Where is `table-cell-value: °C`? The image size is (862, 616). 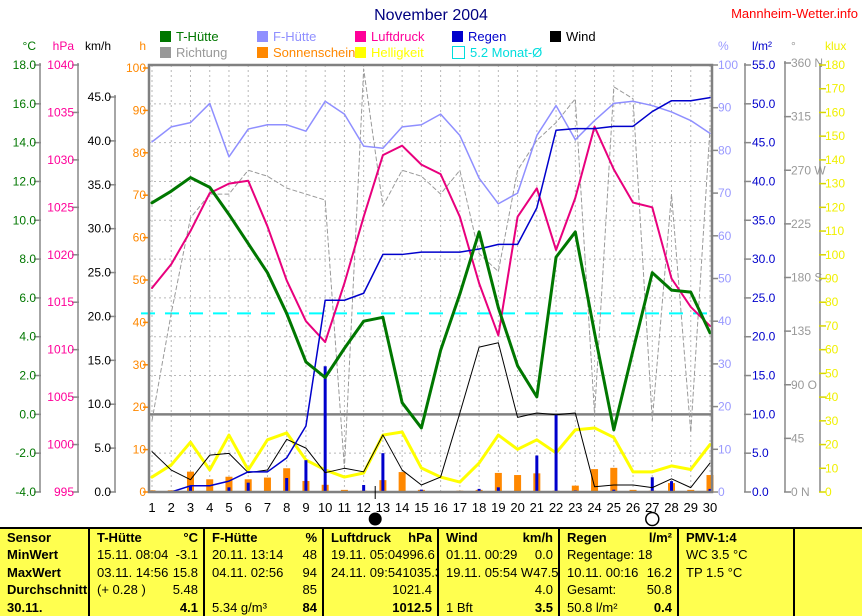 table-cell-value: °C is located at coordinates (190, 537).